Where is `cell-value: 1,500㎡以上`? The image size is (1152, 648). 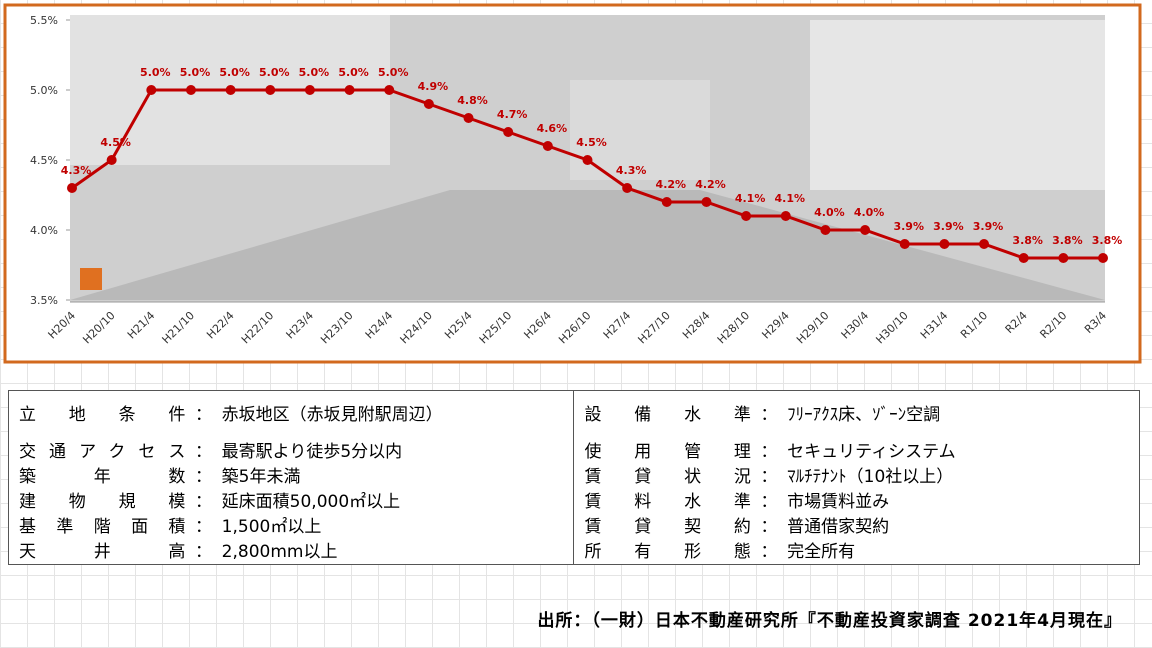 cell-value: 1,500㎡以上 is located at coordinates (271, 526).